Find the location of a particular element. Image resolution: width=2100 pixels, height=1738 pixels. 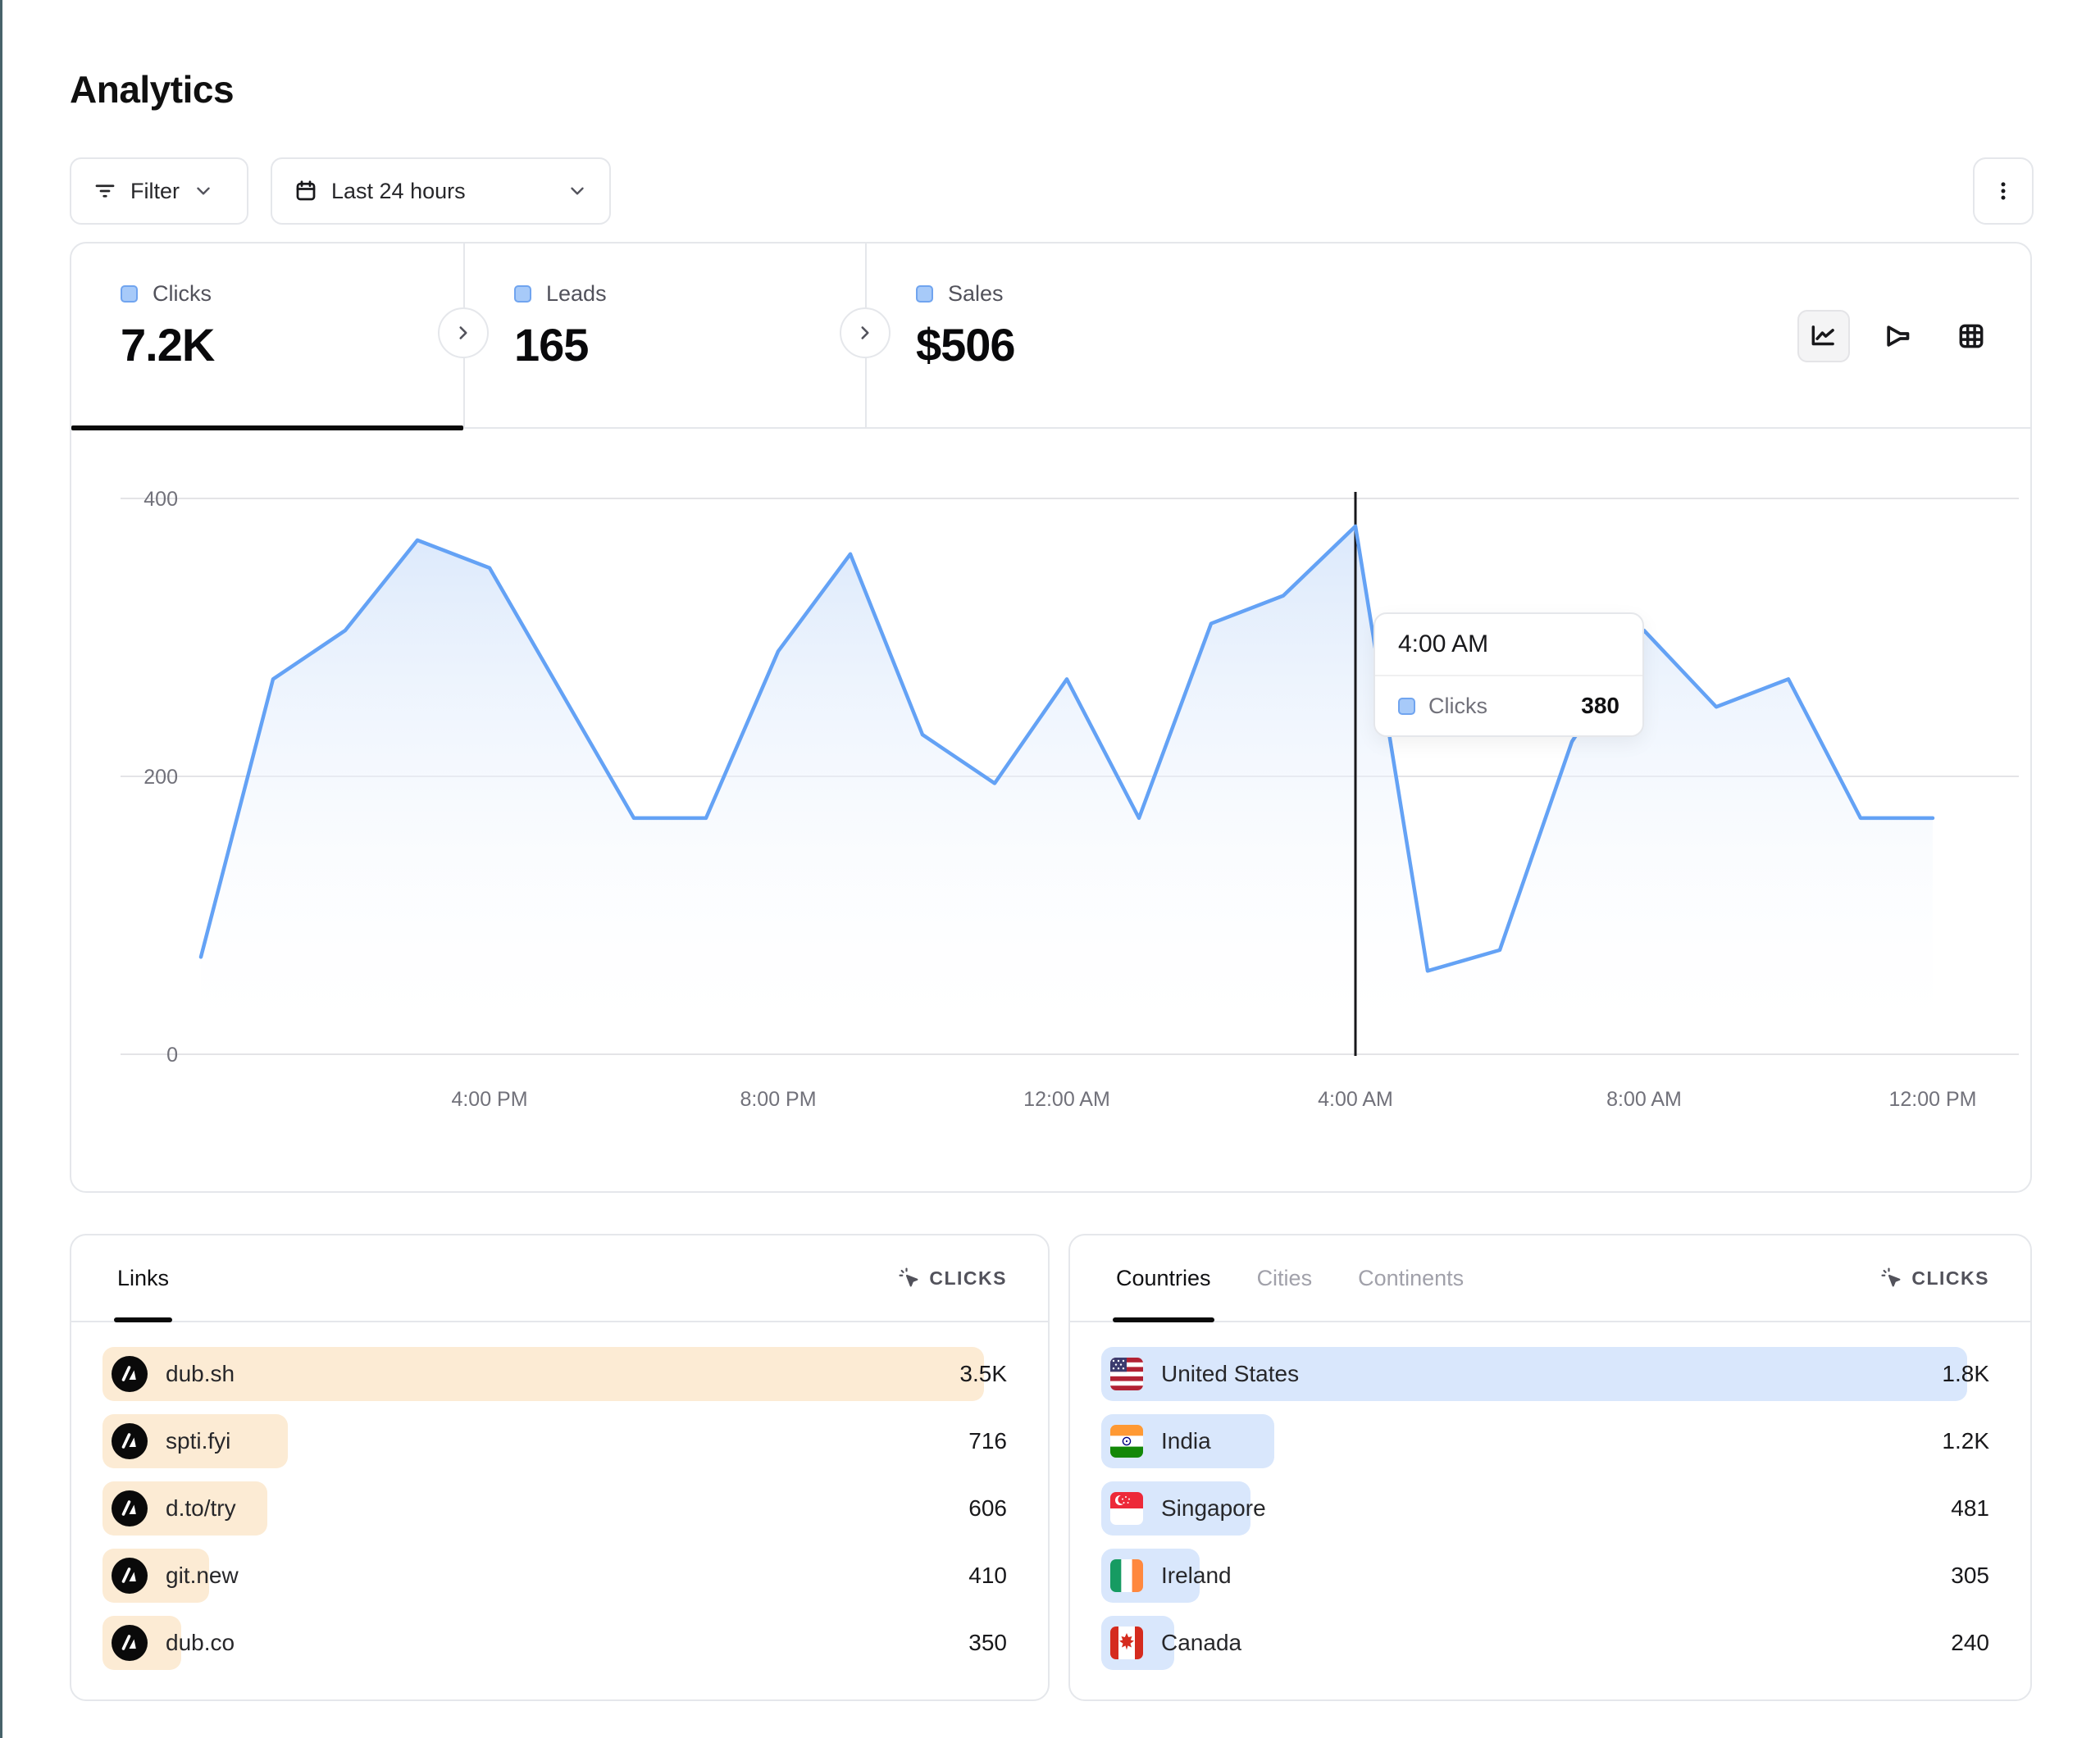

list-item: United States 1.8K is located at coordinates (1545, 1374).